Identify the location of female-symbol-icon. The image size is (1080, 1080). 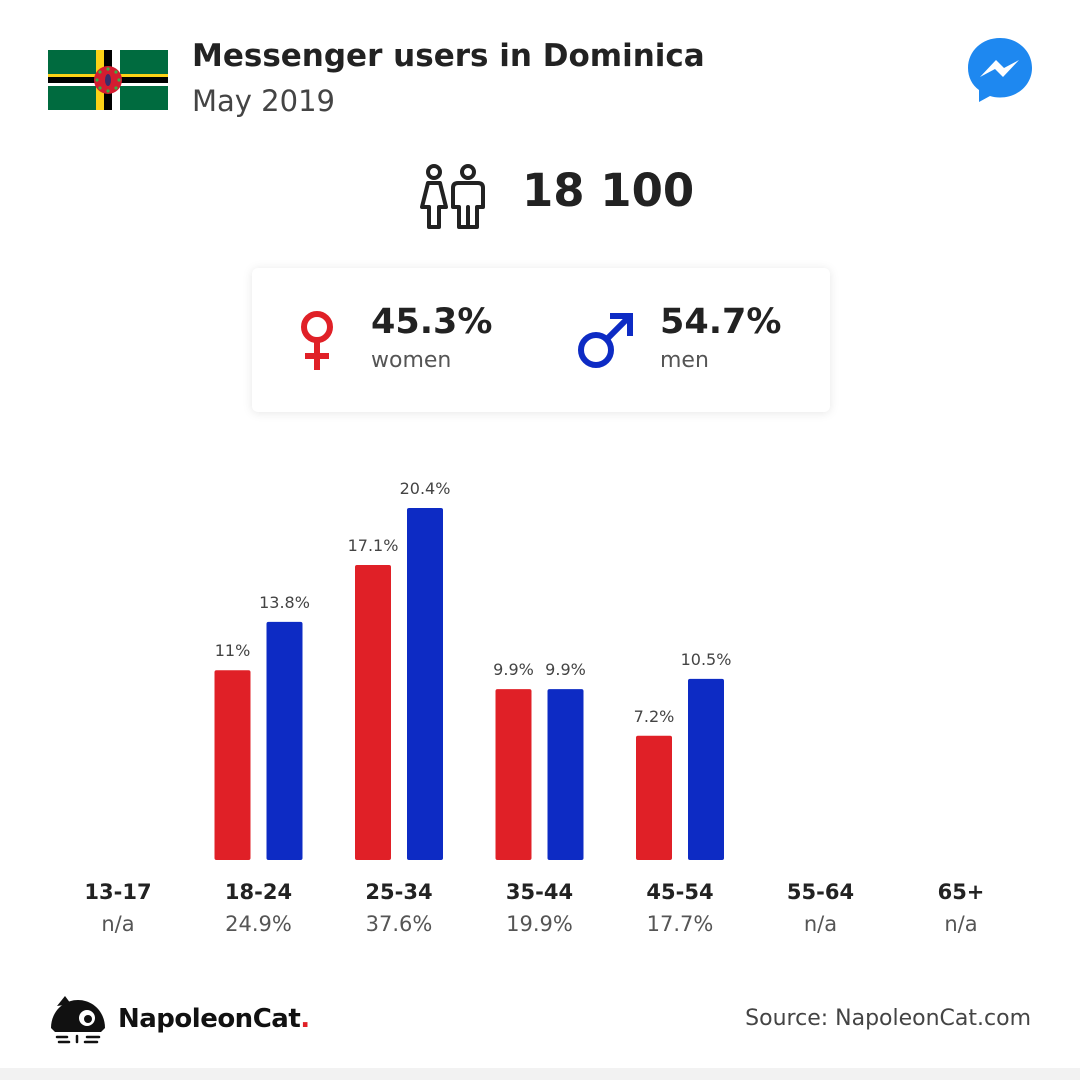
(317, 340).